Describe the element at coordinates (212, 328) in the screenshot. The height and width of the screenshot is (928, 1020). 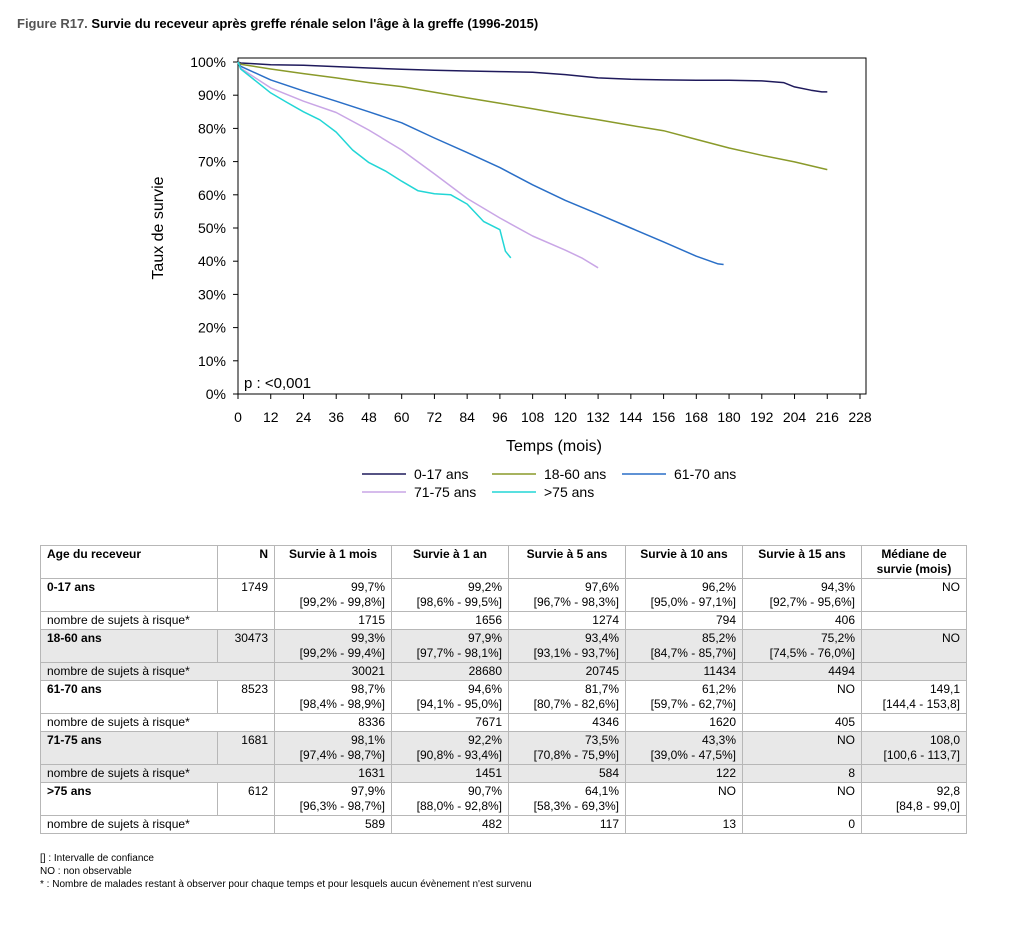
I see `y-tick-label: 20%` at that location.